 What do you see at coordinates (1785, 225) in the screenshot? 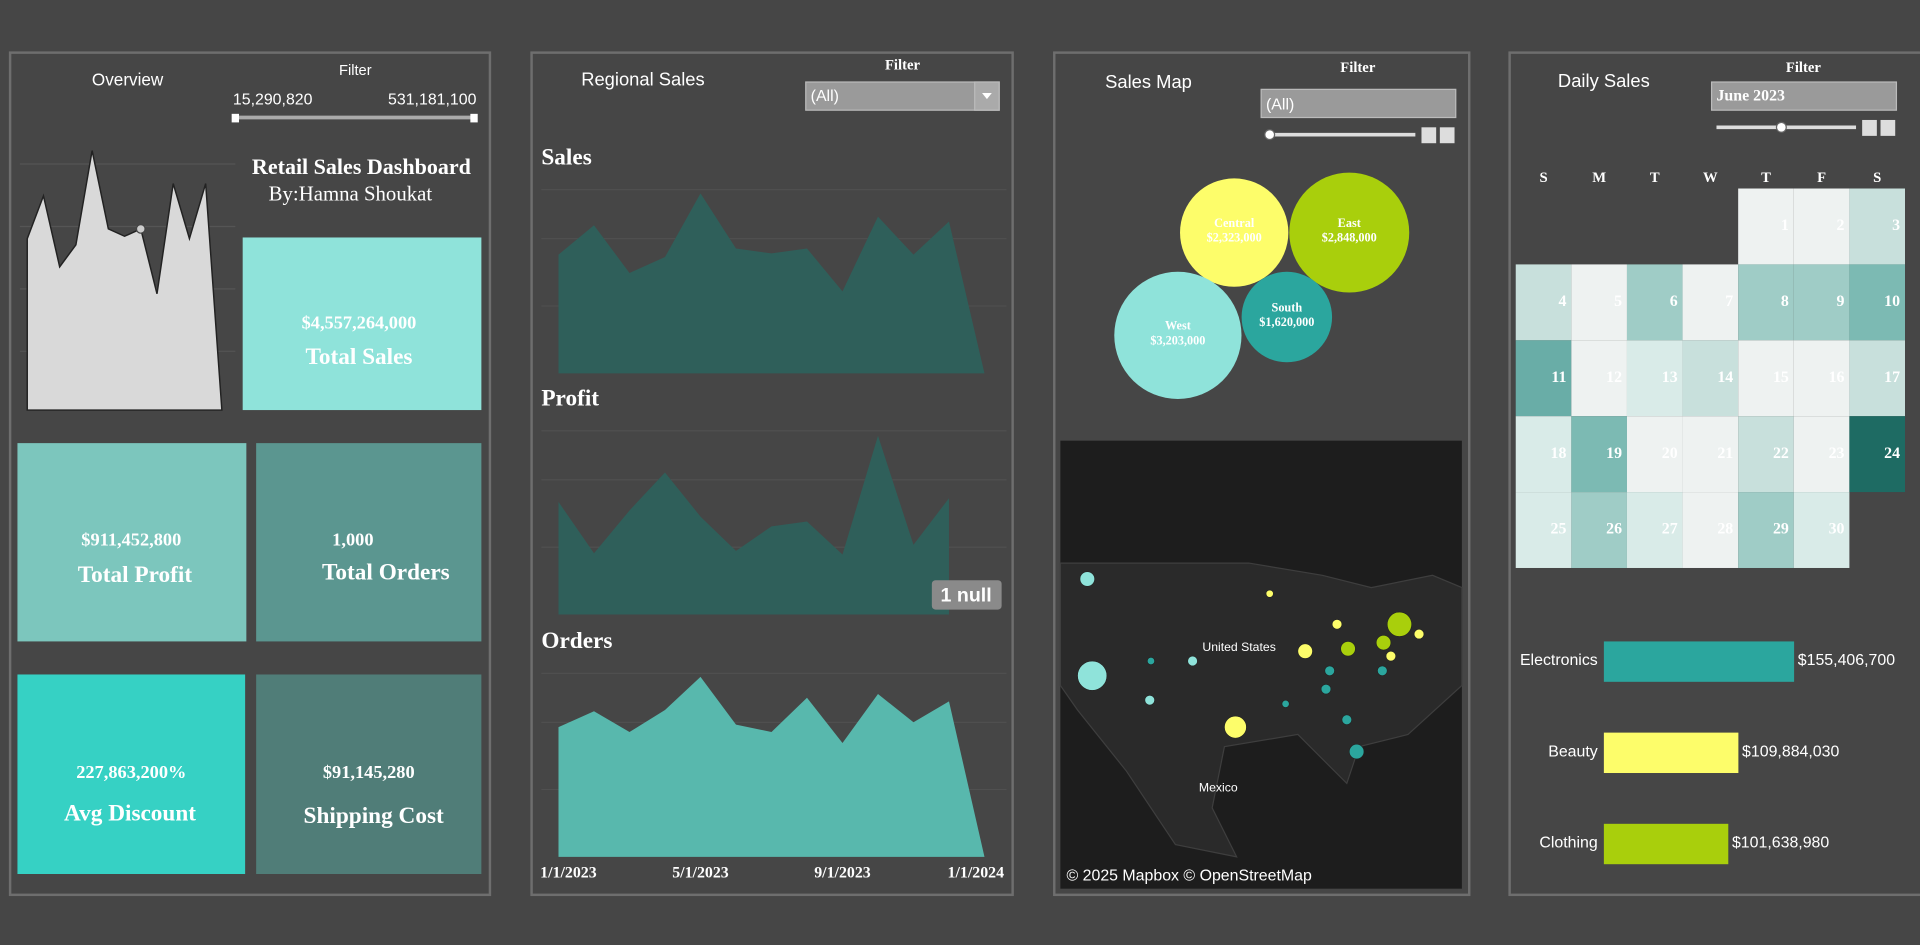
I see `day-number: 1` at bounding box center [1785, 225].